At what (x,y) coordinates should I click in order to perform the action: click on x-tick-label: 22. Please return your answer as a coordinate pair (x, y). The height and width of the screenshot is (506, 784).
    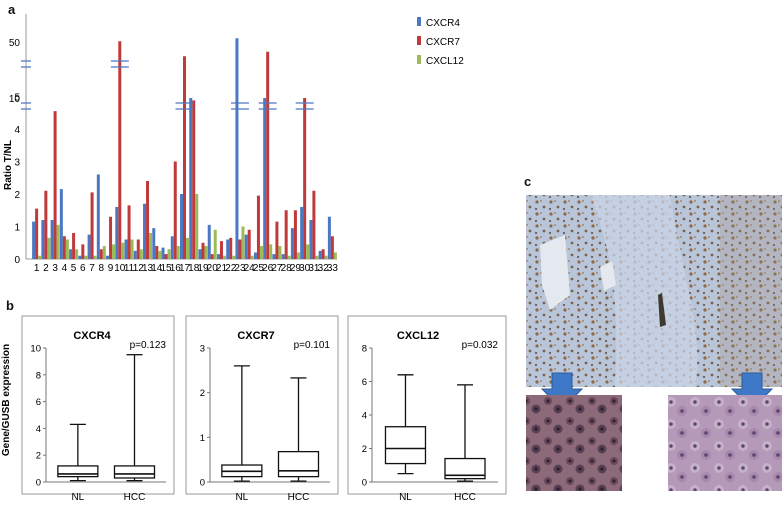
    Looking at the image, I should click on (231, 268).